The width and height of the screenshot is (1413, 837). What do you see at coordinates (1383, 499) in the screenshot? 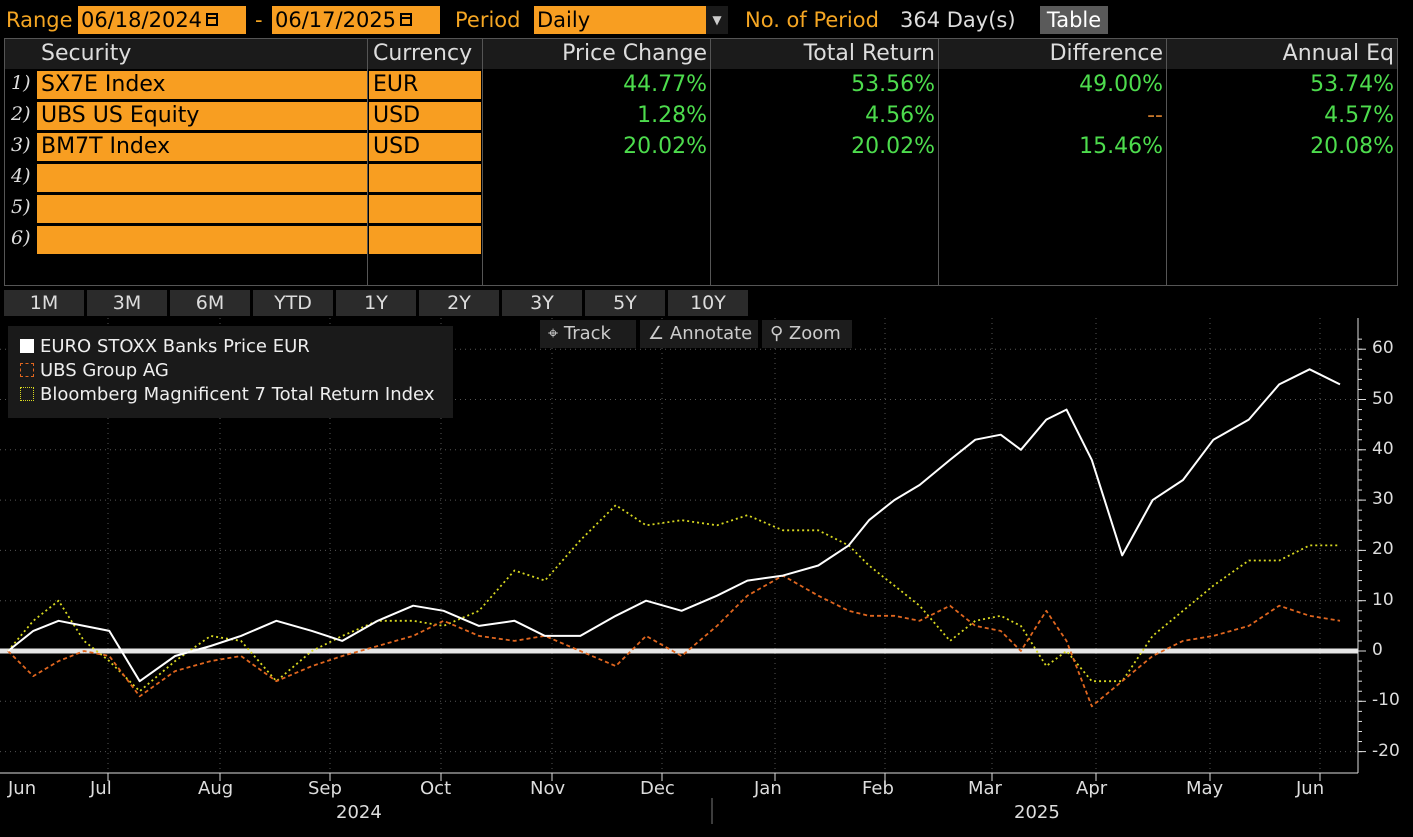
I see `y-tick-label: 30` at bounding box center [1383, 499].